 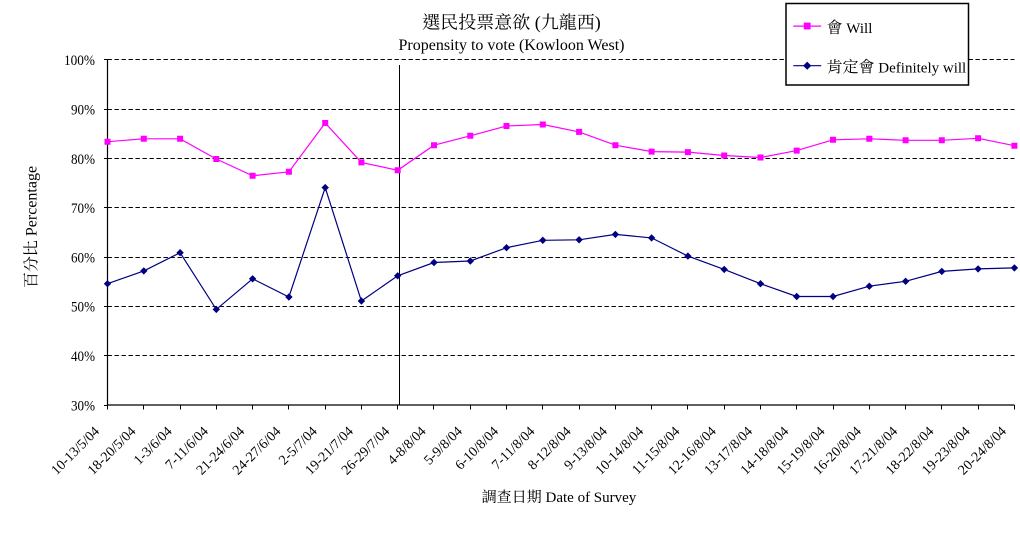 What do you see at coordinates (591, 498) in the screenshot?
I see `svg-text: Date of Survey` at bounding box center [591, 498].